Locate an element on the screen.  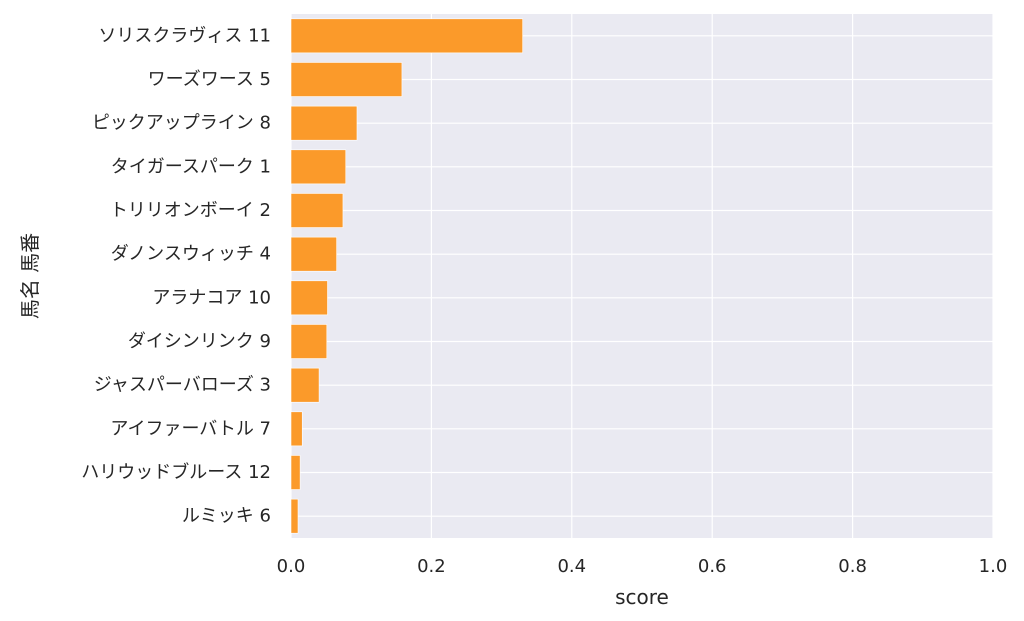
y-tick-label: タイガースパーク 1 is located at coordinates (191, 166).